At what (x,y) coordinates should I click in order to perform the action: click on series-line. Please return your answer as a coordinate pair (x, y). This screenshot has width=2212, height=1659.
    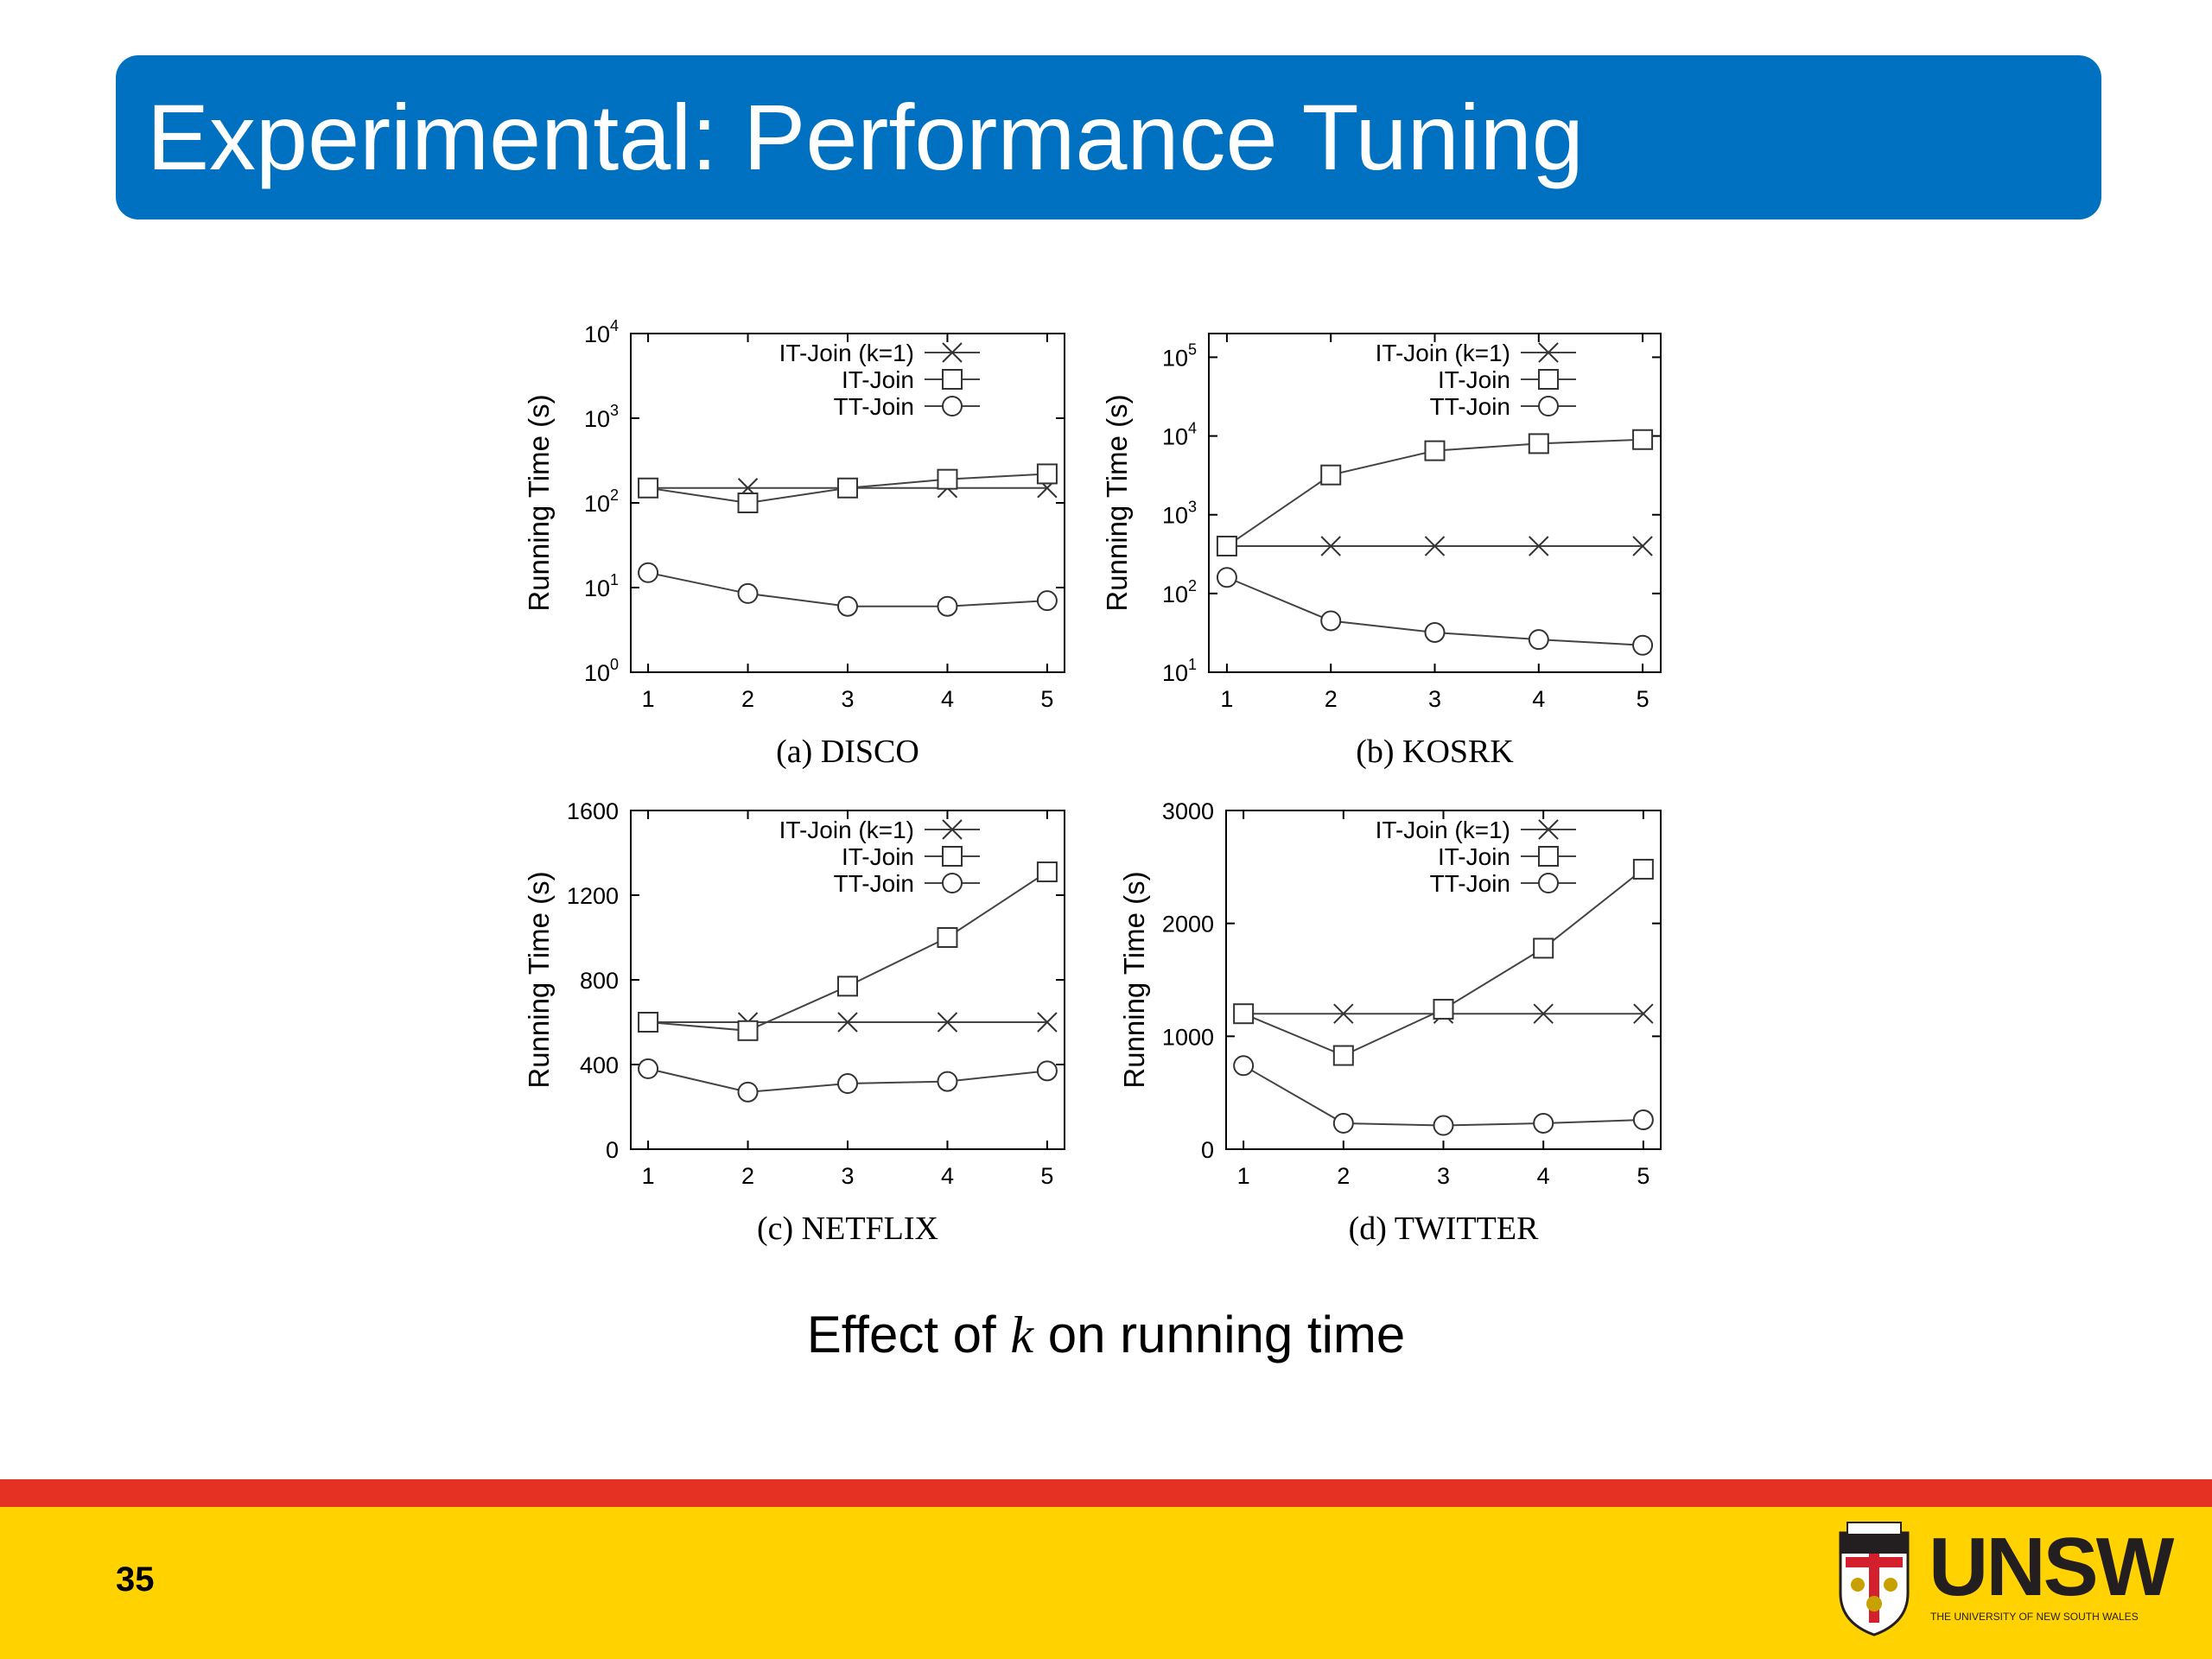
    Looking at the image, I should click on (1443, 963).